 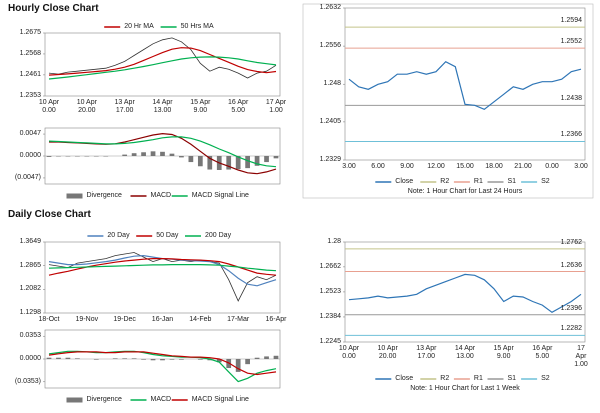 I want to click on x-tick-label: 17-Mar, so click(x=238, y=319).